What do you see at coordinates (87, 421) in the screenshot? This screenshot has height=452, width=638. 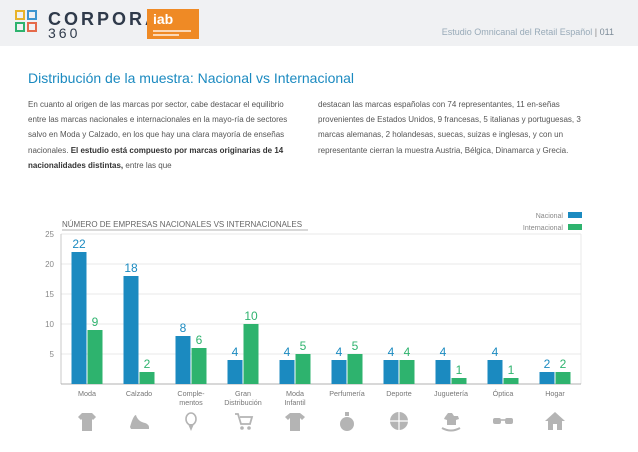 I see `clothing-icon` at bounding box center [87, 421].